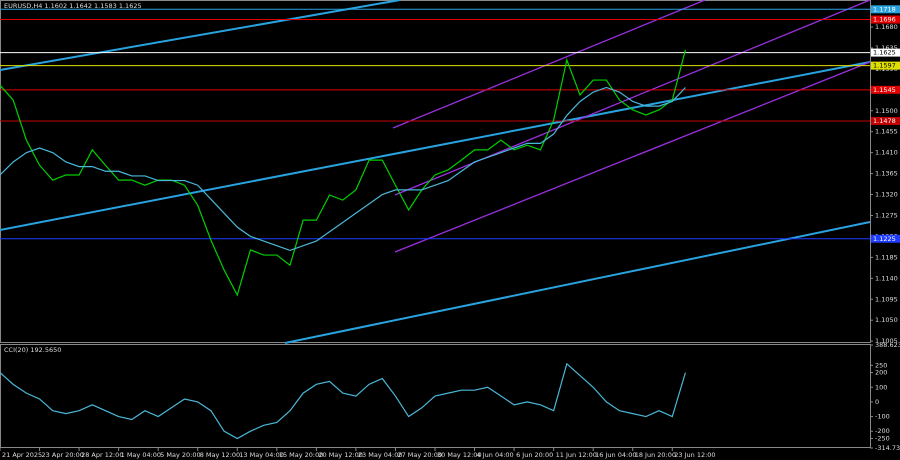 This screenshot has width=900, height=460. Describe the element at coordinates (886, 174) in the screenshot. I see `y-tick-label: 1.1365` at that location.